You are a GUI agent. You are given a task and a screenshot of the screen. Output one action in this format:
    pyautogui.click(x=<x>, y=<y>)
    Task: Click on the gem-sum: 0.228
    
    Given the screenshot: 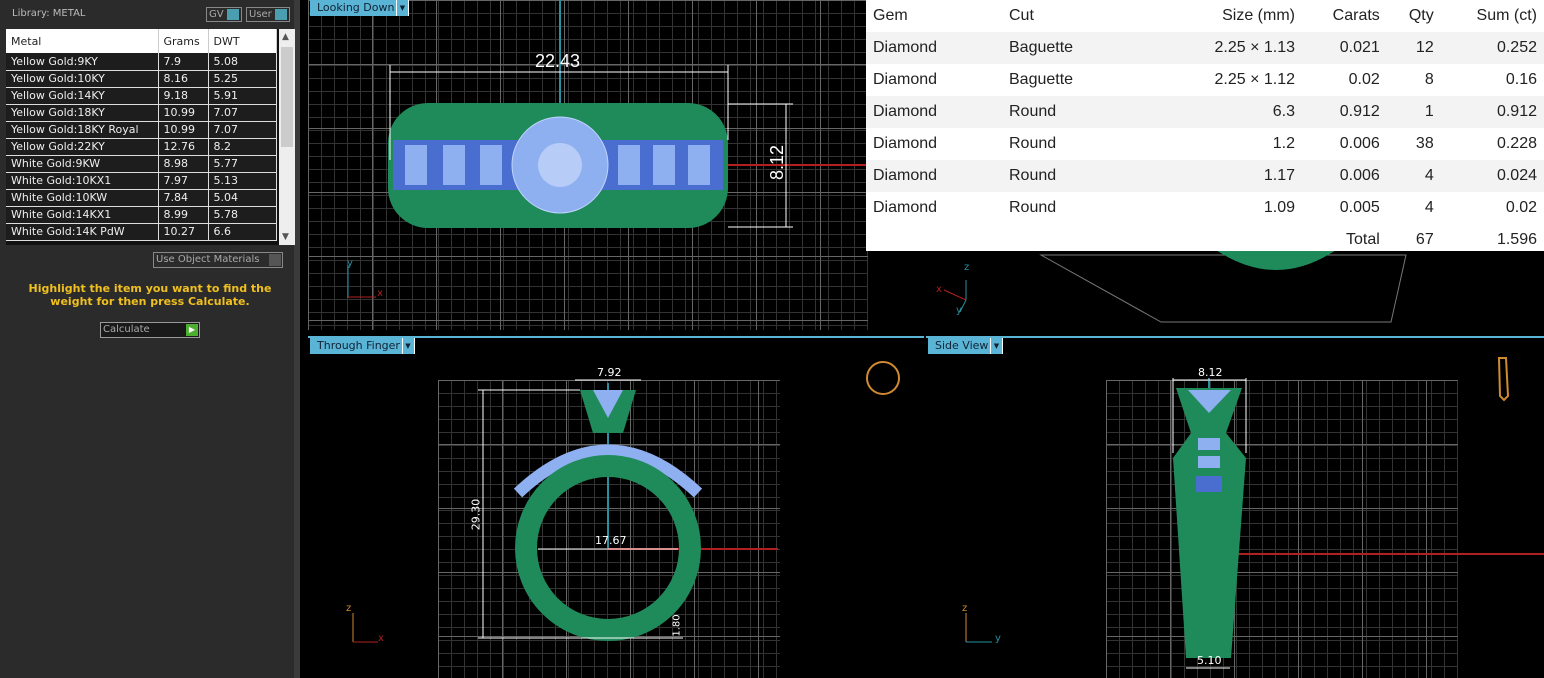 What is the action you would take?
    pyautogui.click(x=1516, y=143)
    